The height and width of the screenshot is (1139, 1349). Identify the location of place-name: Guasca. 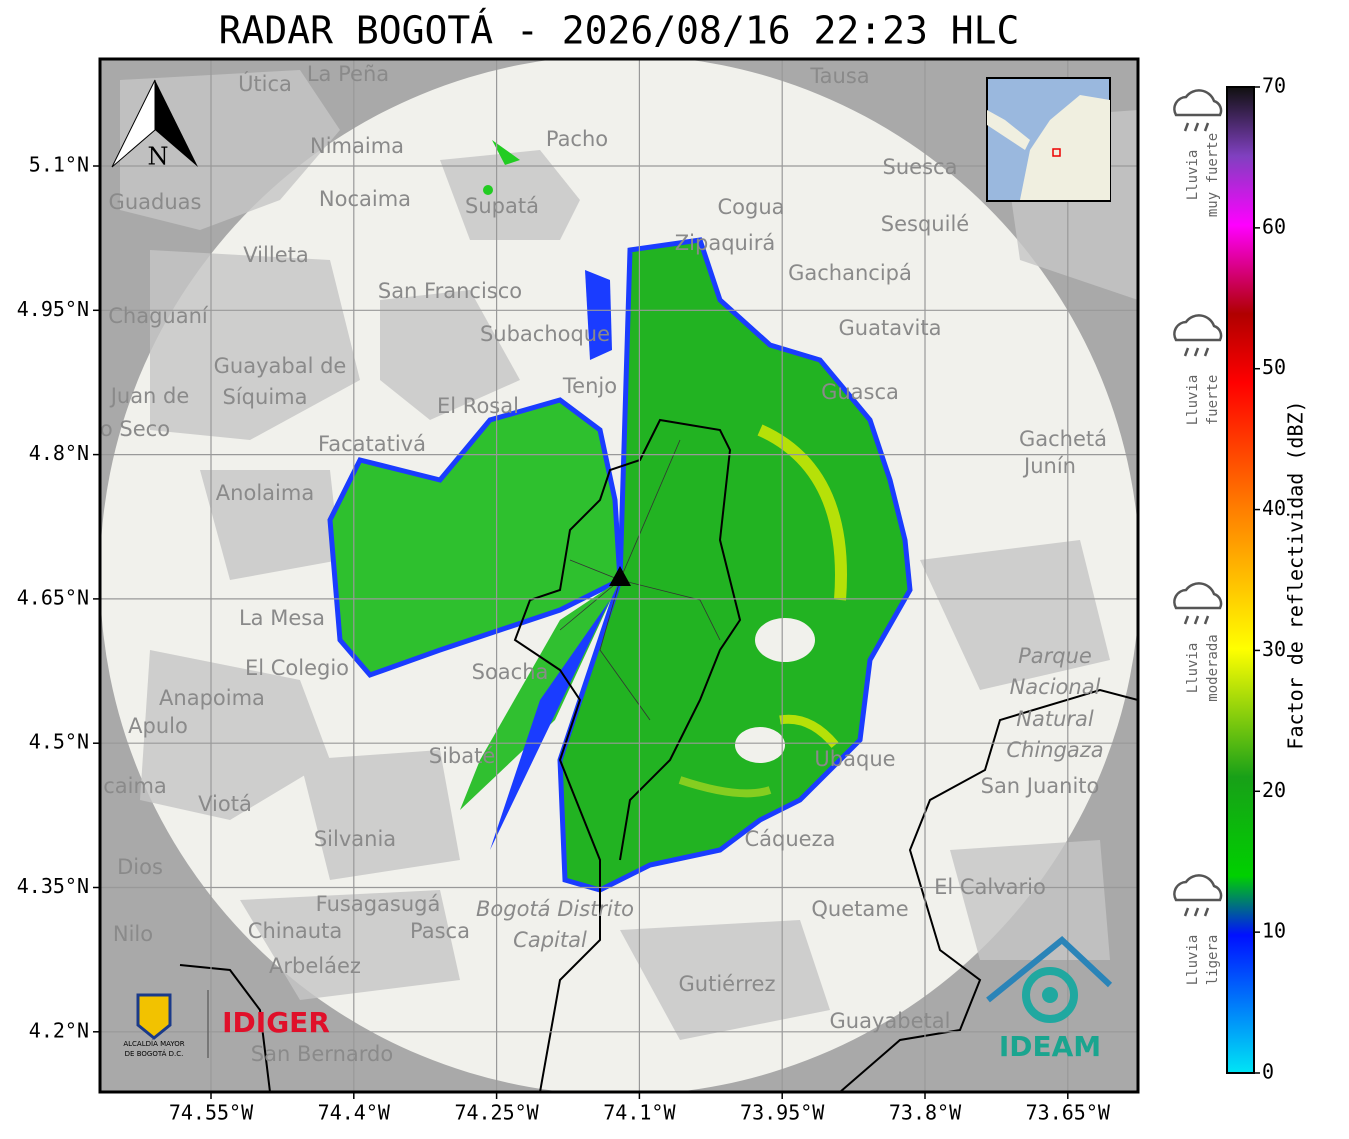
(860, 392).